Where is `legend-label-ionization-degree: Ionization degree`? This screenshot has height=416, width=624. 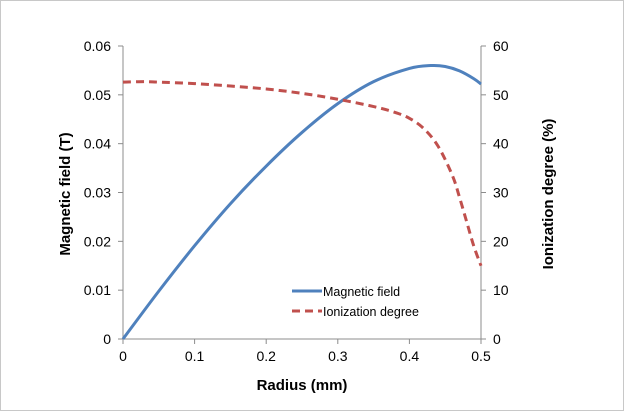
legend-label-ionization-degree: Ionization degree is located at coordinates (371, 312).